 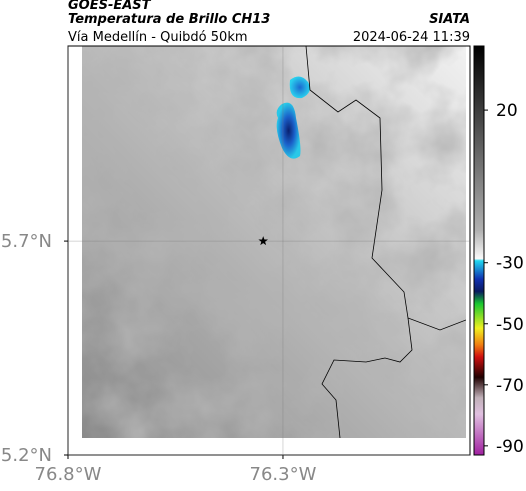 I want to click on x-tick-label: 76.3°W, so click(x=283, y=474).